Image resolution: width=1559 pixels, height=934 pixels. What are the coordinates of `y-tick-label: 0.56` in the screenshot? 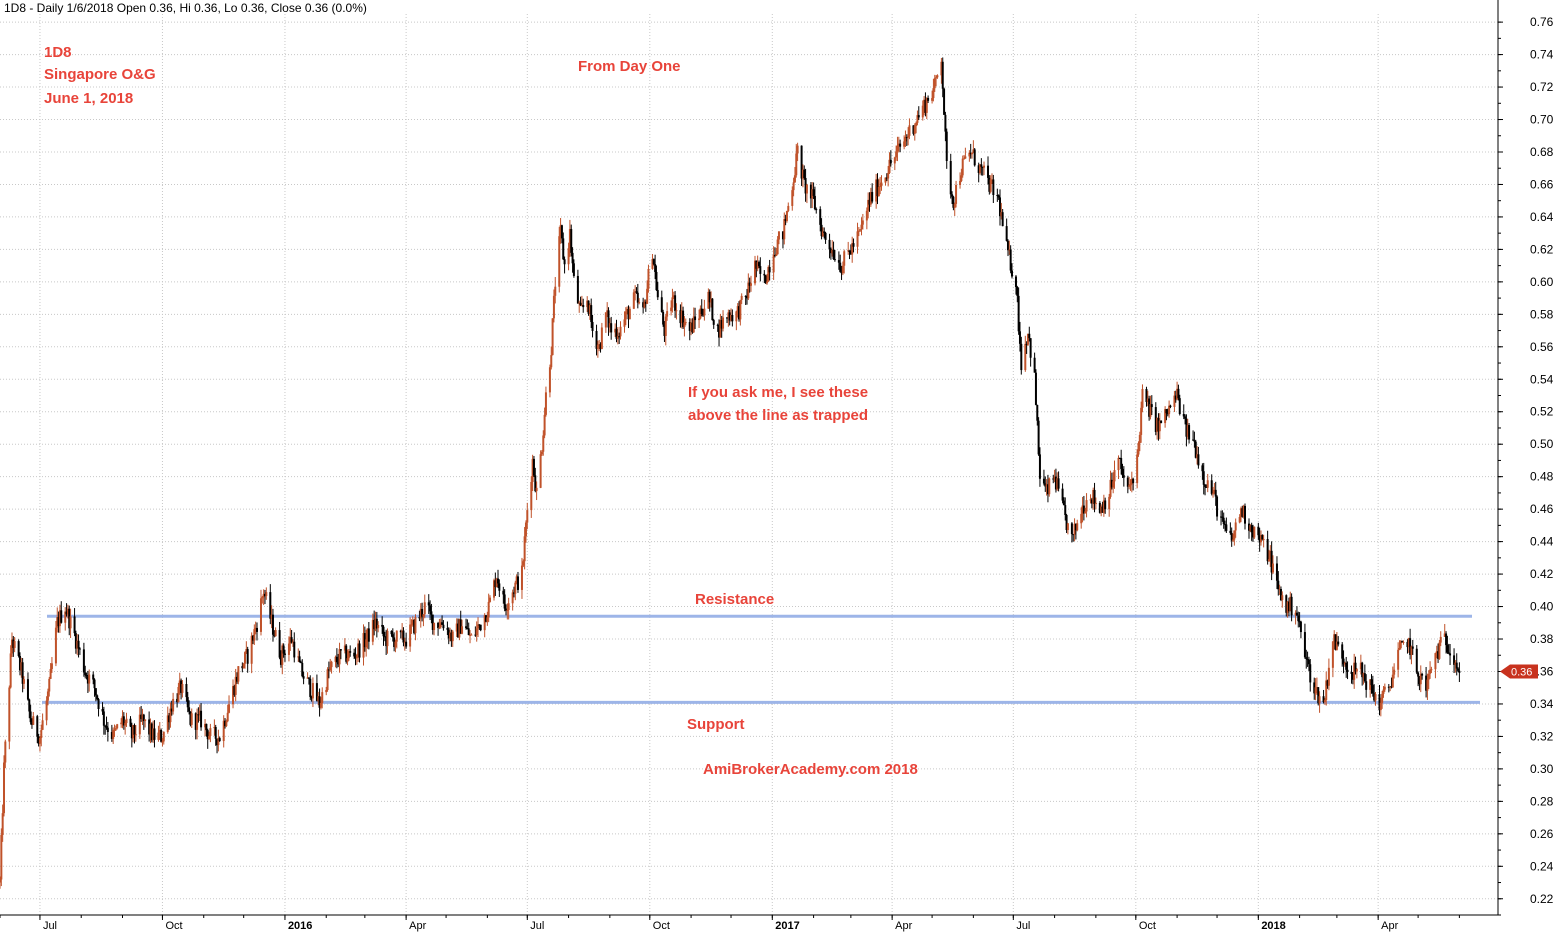 It's located at (1542, 347).